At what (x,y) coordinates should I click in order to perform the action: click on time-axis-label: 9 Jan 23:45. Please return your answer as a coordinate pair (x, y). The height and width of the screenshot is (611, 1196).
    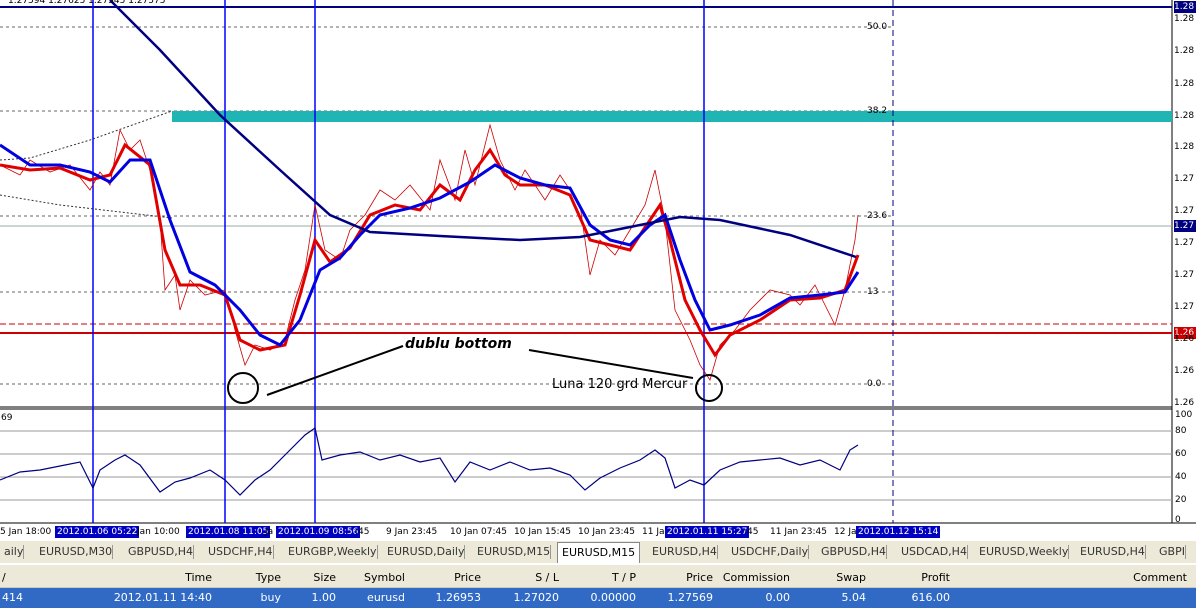
    Looking at the image, I should click on (412, 532).